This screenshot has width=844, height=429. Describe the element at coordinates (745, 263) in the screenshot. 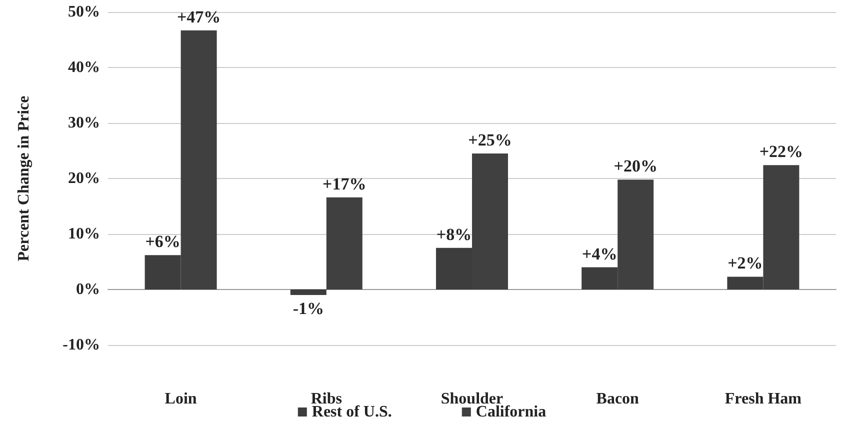

I see `data-label: +2%` at that location.